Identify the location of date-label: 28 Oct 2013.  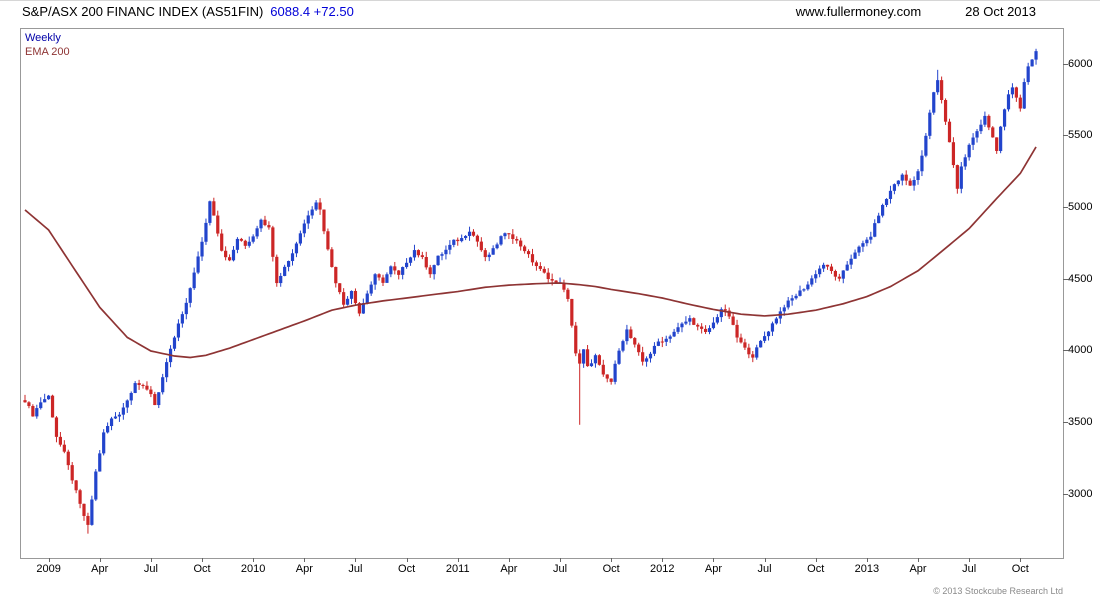
(1000, 11).